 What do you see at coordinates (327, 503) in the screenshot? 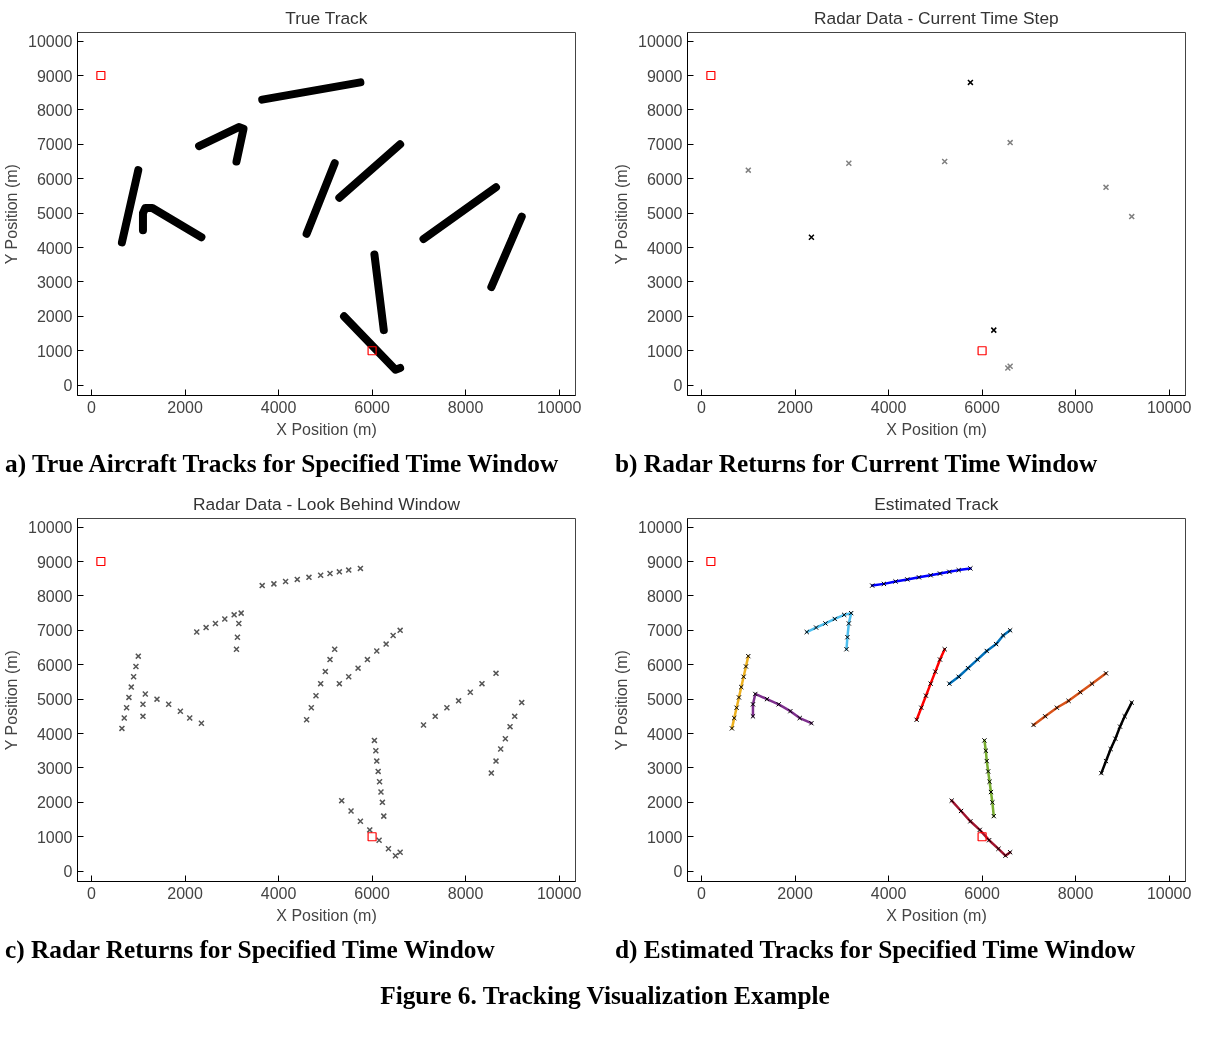
I see `chart-title: Radar Data - Look Behind Window` at bounding box center [327, 503].